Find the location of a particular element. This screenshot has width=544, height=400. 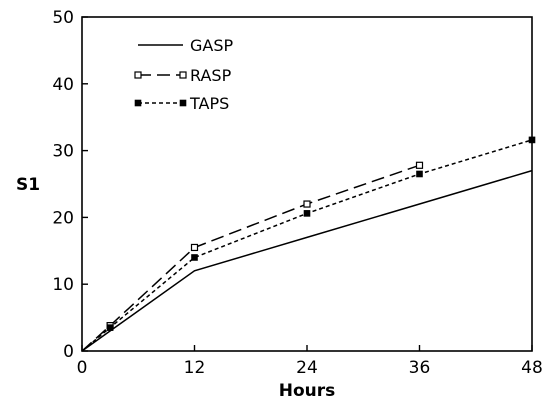

x-tick-label: 36 is located at coordinates (420, 368).